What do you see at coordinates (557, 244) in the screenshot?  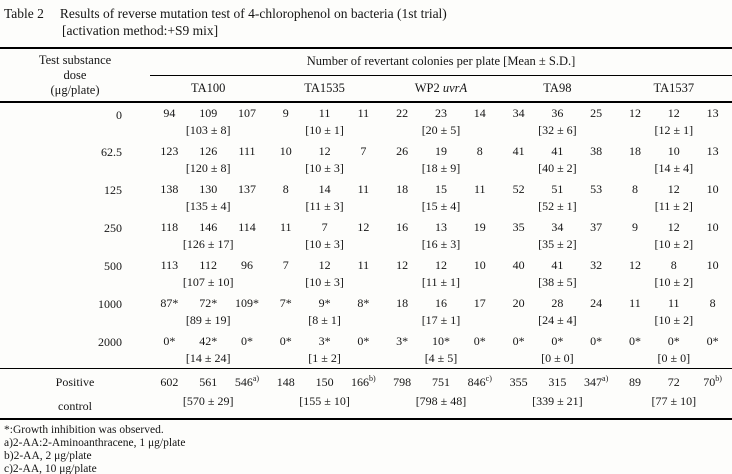 I see `mean-sd-cell: [35 ± 2]` at bounding box center [557, 244].